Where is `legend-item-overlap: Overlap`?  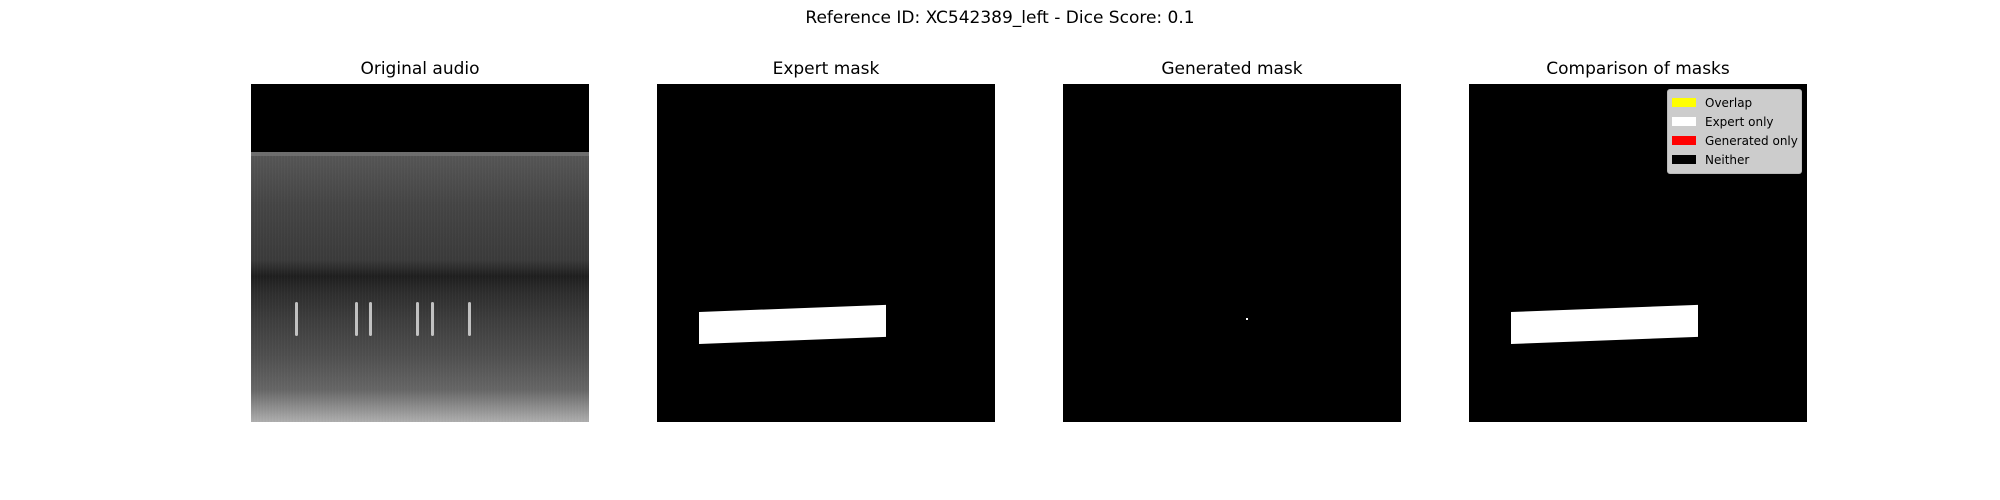
legend-item-overlap: Overlap is located at coordinates (1734, 102).